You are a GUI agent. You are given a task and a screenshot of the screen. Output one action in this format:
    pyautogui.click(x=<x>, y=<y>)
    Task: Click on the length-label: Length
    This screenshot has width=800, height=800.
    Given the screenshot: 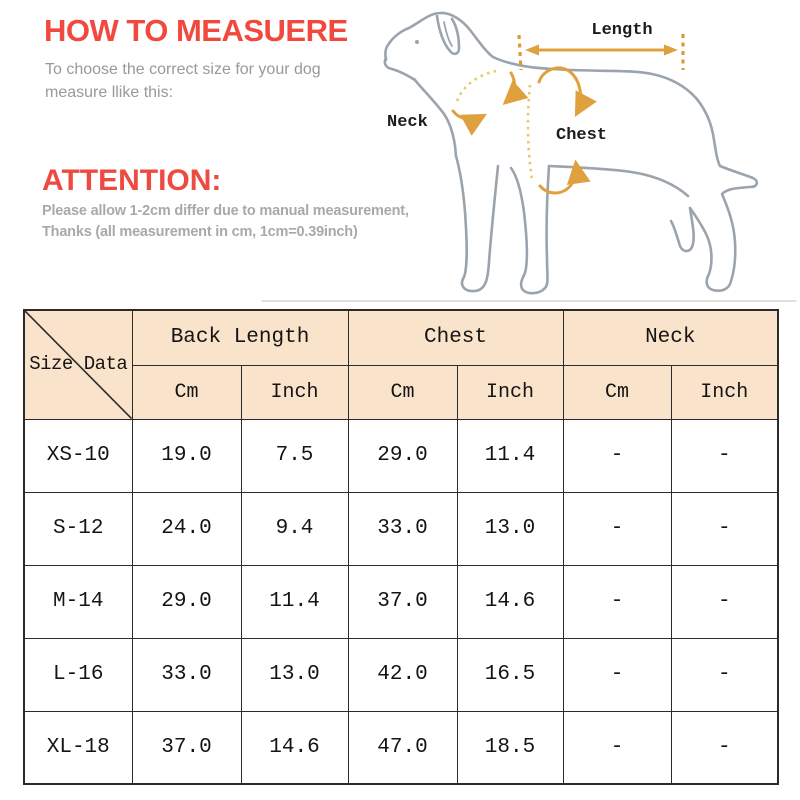 What is the action you would take?
    pyautogui.click(x=621, y=30)
    